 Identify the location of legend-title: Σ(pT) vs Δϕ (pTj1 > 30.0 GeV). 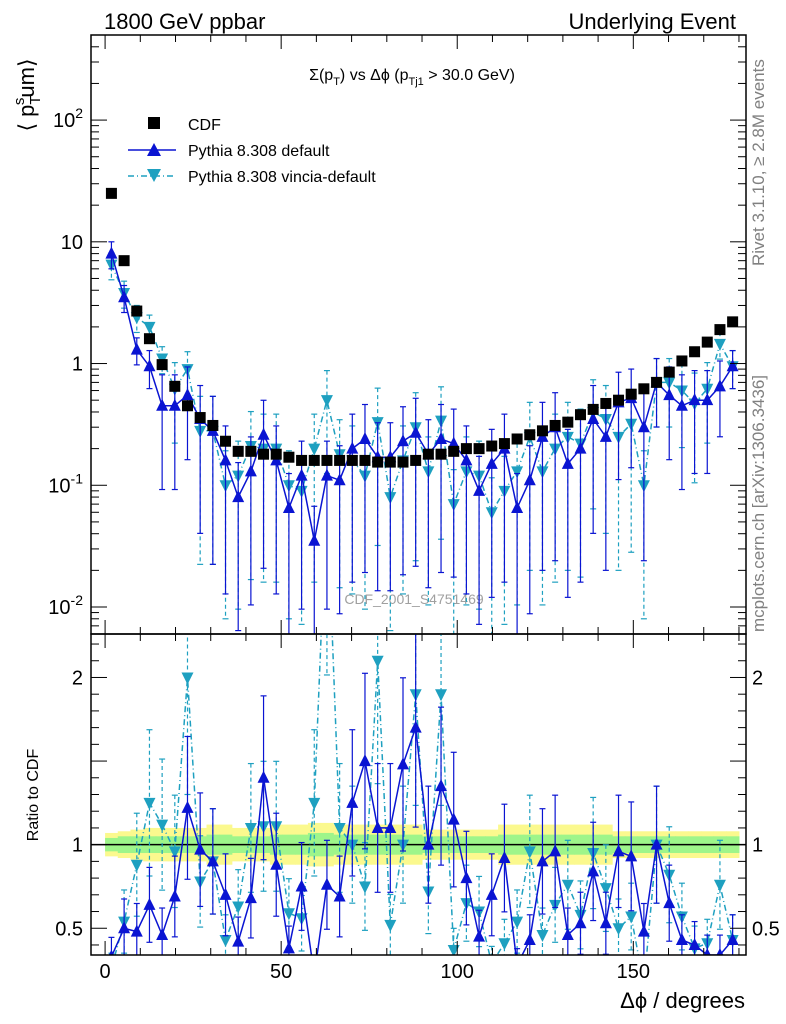
(412, 77).